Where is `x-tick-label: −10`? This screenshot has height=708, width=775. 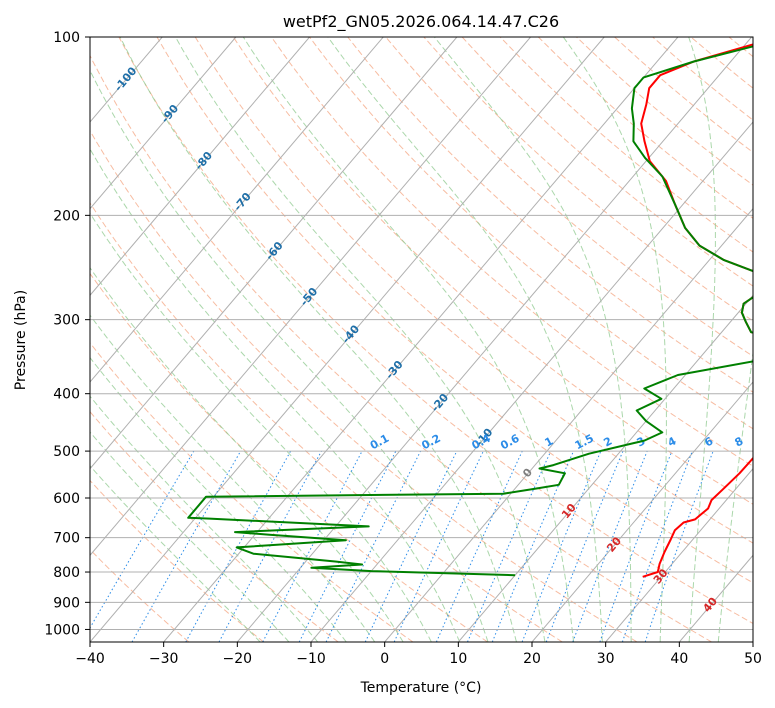 x-tick-label: −10 is located at coordinates (311, 659).